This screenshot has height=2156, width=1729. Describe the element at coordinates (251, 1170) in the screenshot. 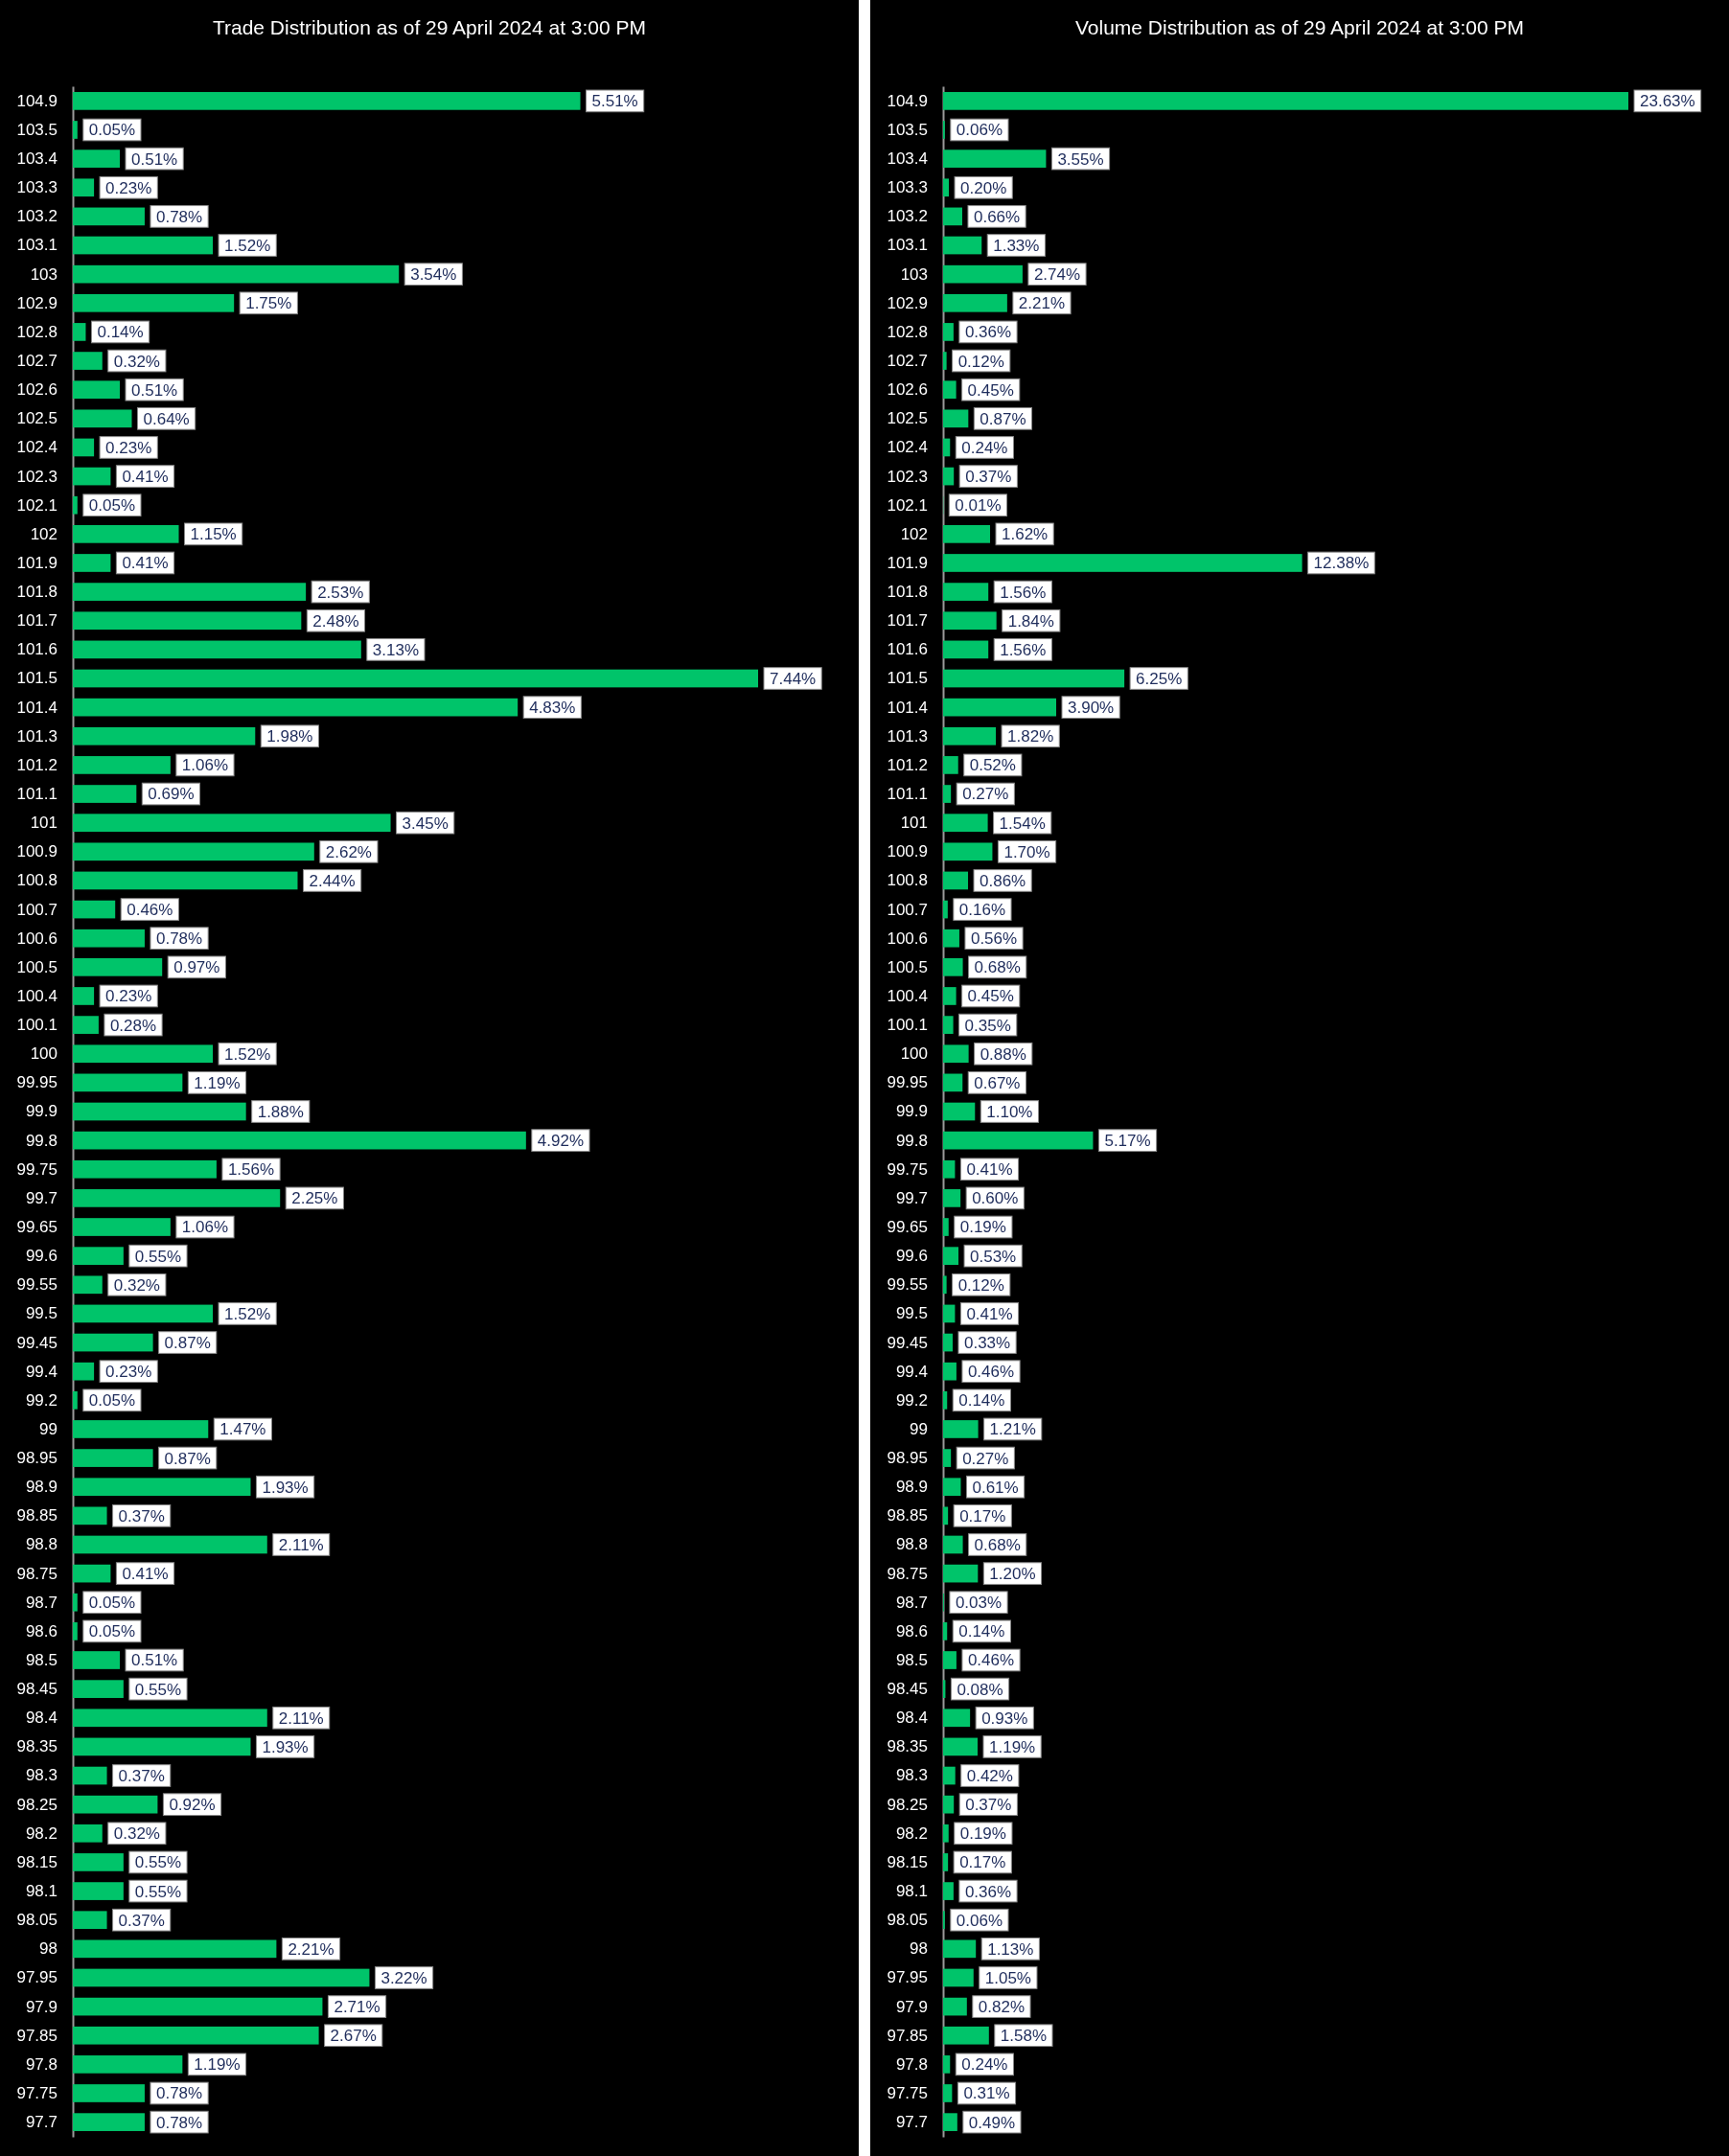

I see `data-label: 1.56%` at that location.